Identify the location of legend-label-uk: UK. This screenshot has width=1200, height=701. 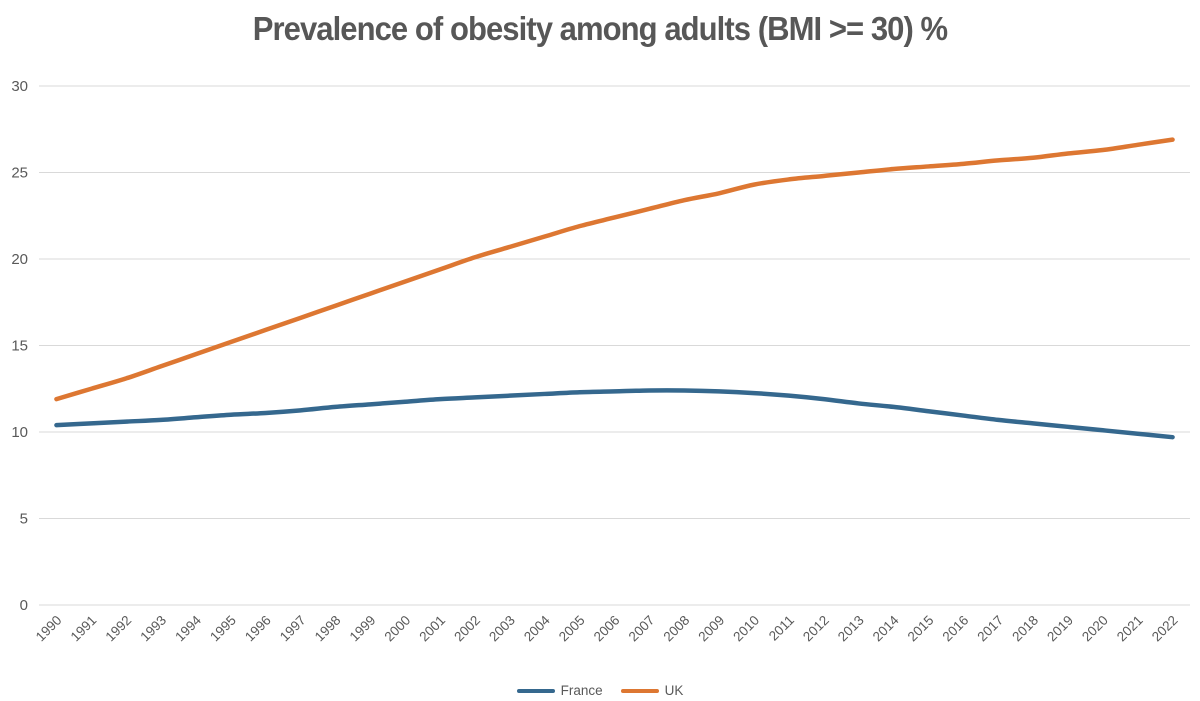
(674, 690).